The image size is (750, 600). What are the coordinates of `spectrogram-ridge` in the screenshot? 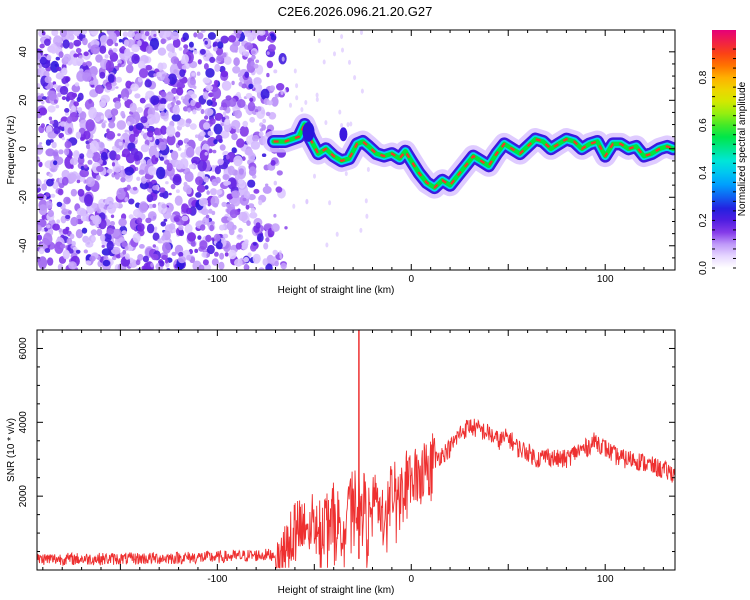 It's located at (468, 156).